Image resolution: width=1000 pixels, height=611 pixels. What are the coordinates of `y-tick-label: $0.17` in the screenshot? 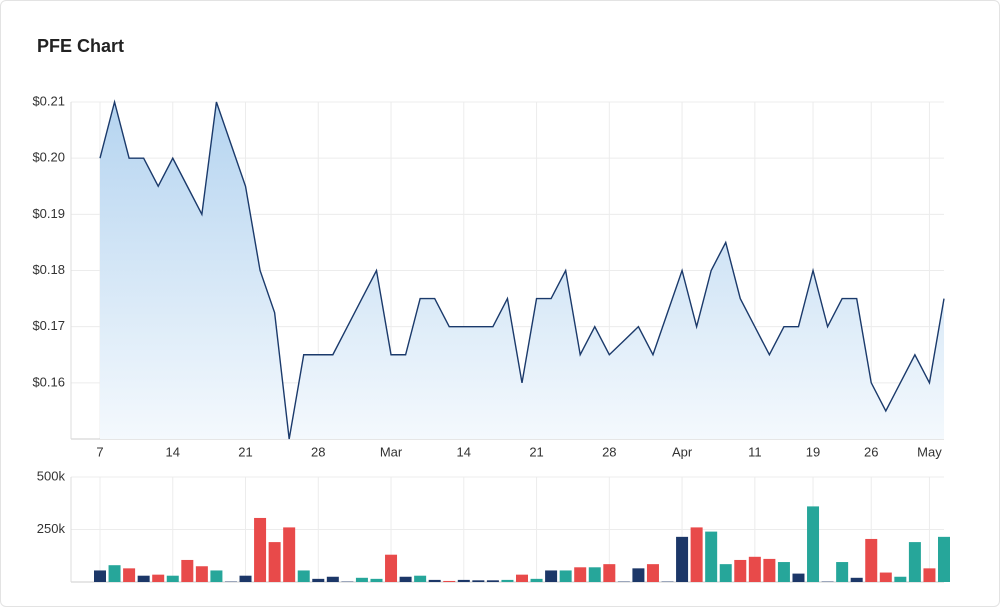 It's located at (48, 325).